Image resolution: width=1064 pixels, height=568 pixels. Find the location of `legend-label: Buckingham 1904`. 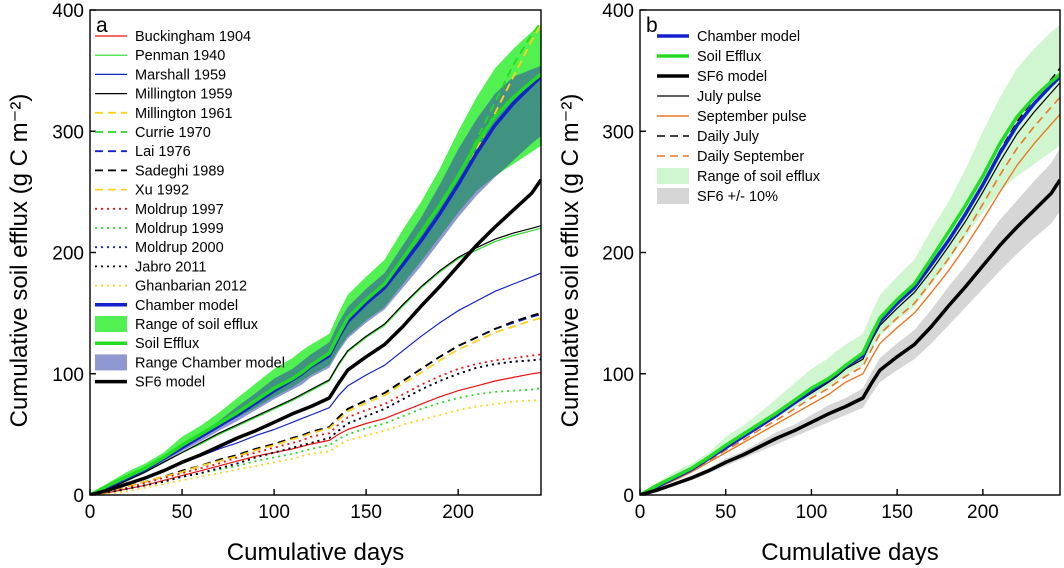

legend-label: Buckingham 1904 is located at coordinates (193, 37).